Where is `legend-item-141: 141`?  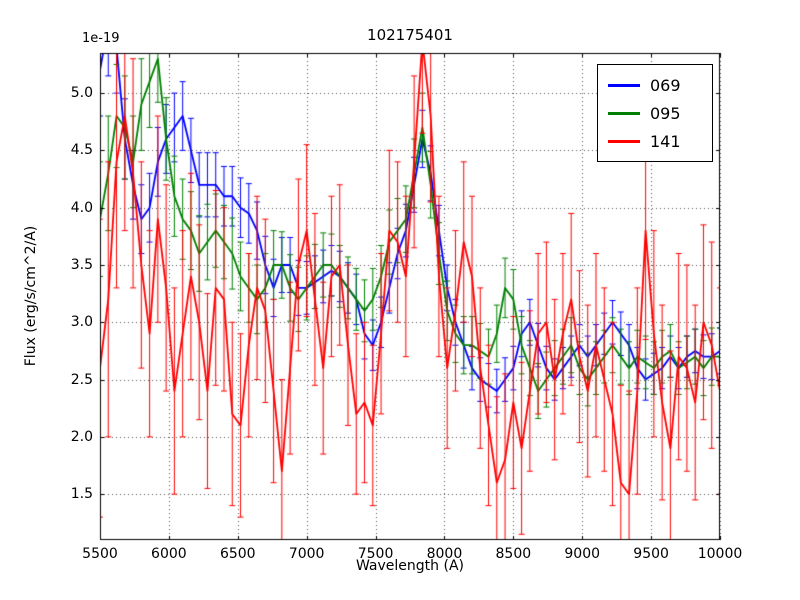 legend-item-141: 141 is located at coordinates (655, 141).